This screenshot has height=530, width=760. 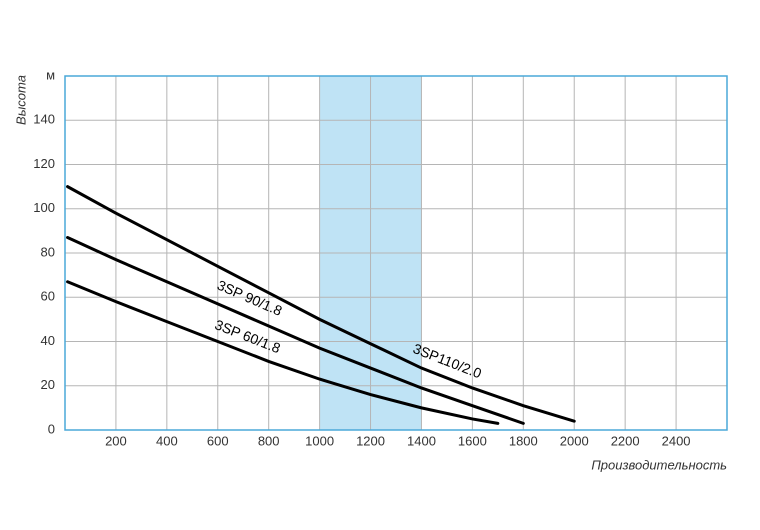 I want to click on x-tick-label: 400, so click(x=167, y=440).